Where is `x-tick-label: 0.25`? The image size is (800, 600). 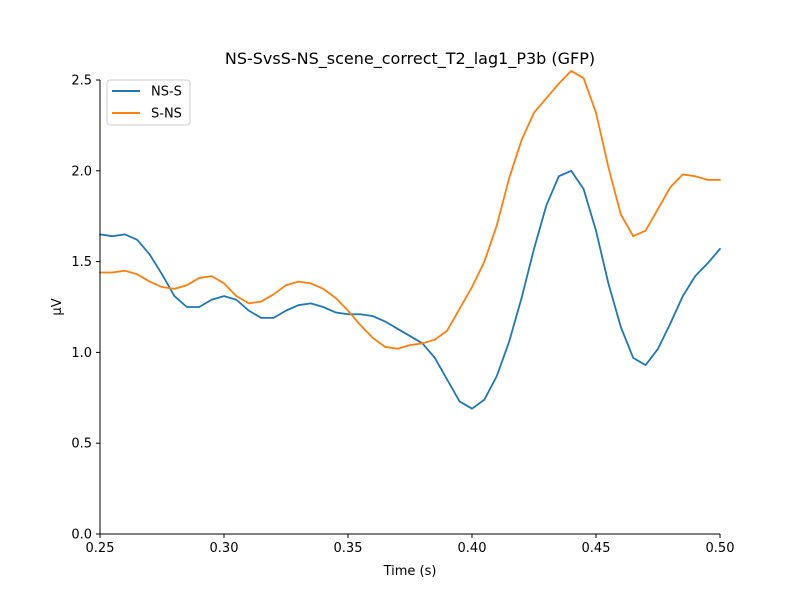 x-tick-label: 0.25 is located at coordinates (100, 548).